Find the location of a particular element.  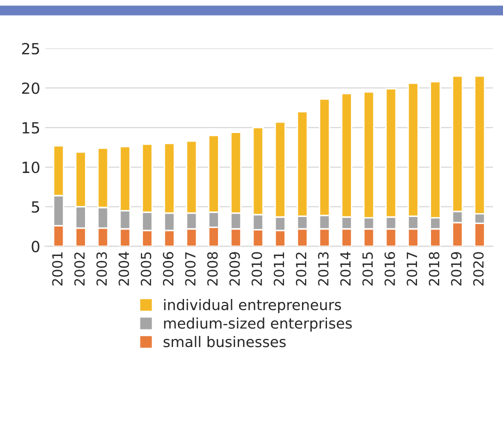

y-tick-label: 0 is located at coordinates (36, 246).